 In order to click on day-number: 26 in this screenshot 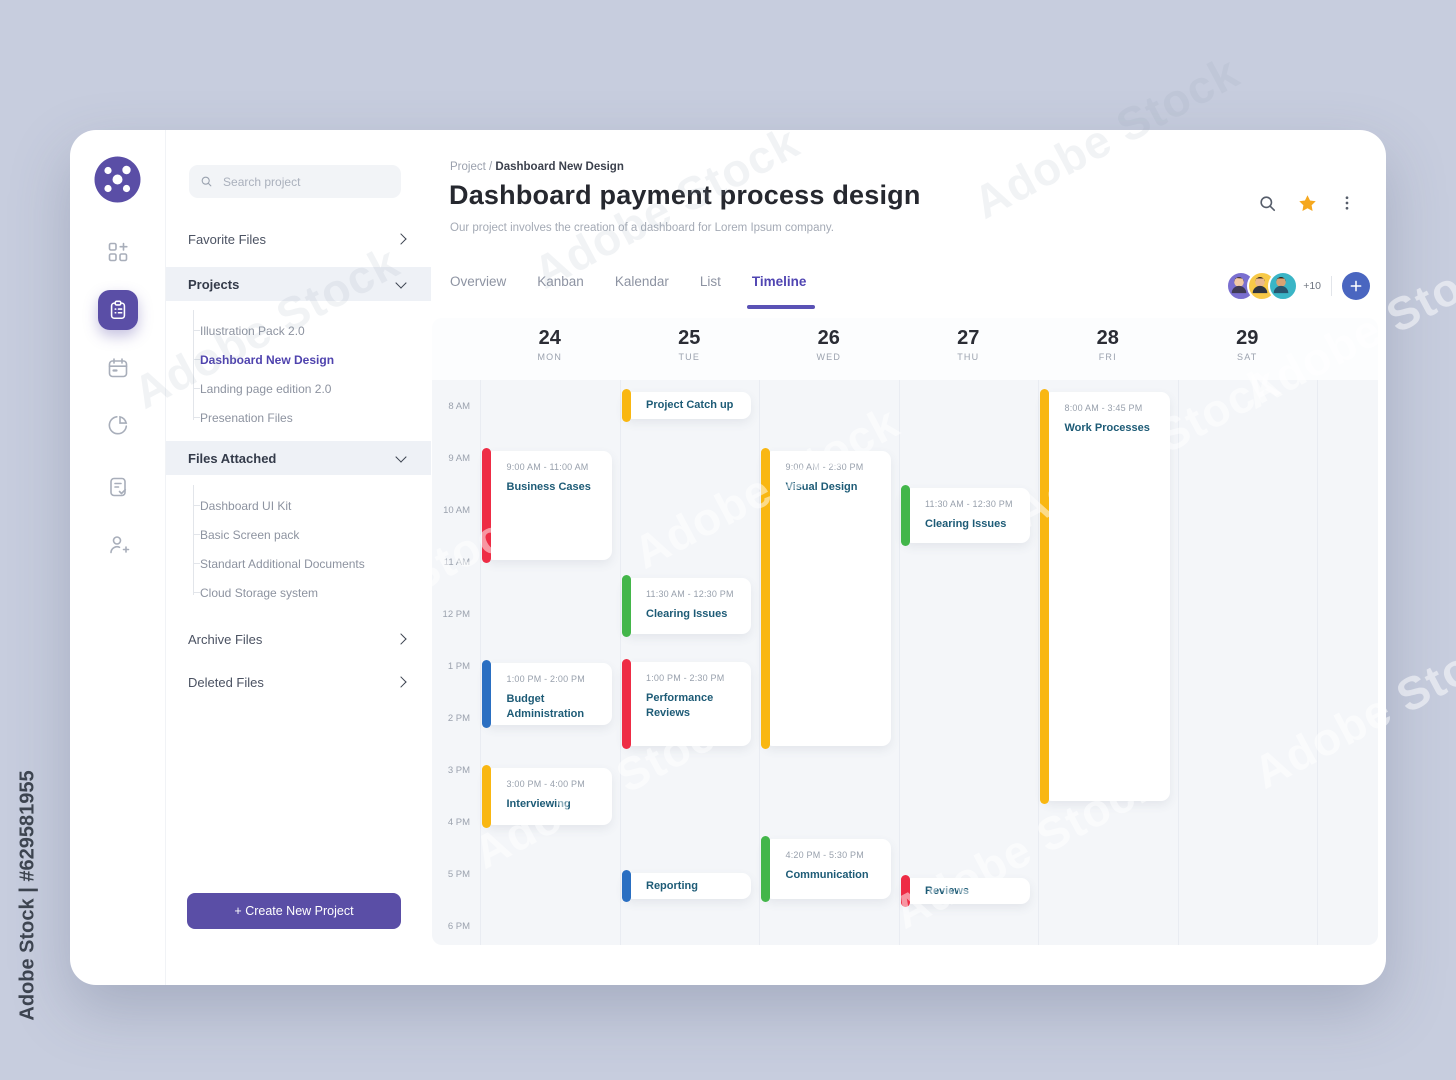, I will do `click(828, 338)`.